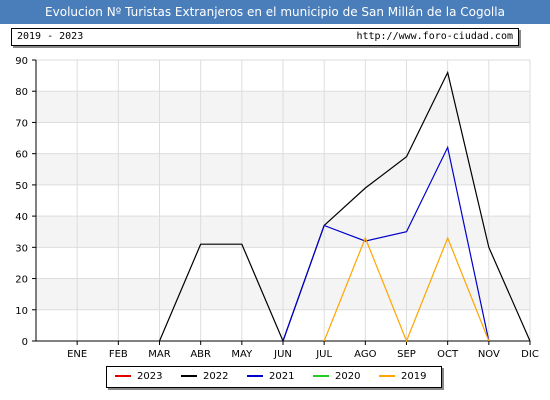 The image size is (550, 400). I want to click on x-tick-label: ABR, so click(200, 354).